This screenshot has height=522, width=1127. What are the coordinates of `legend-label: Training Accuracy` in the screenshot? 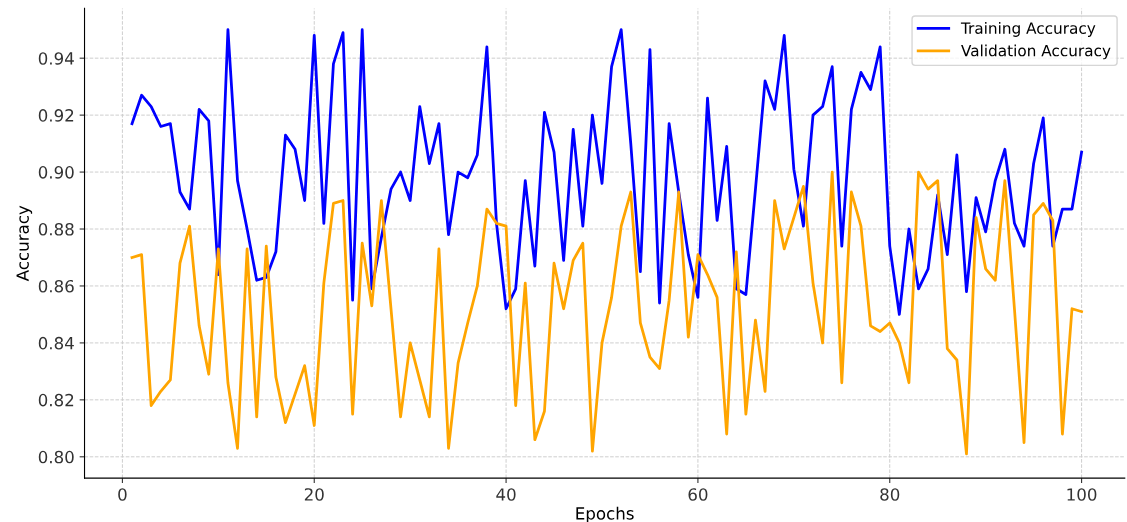 It's located at (1028, 29).